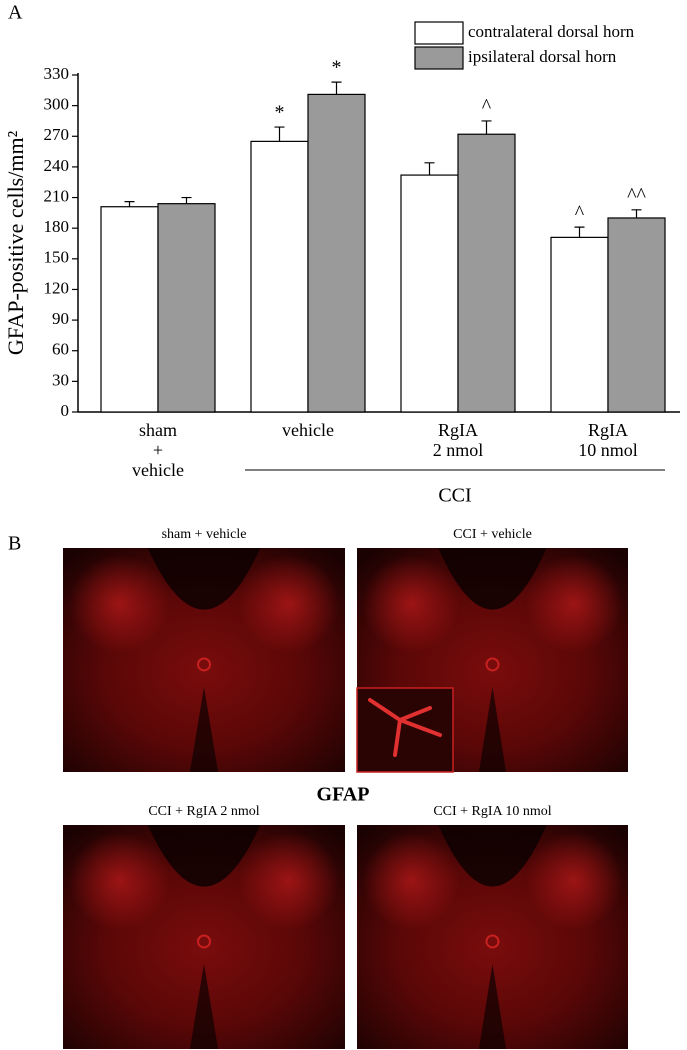 The height and width of the screenshot is (1050, 687). Describe the element at coordinates (492, 811) in the screenshot. I see `image-caption: CCI + RgIA 10 nmol` at that location.